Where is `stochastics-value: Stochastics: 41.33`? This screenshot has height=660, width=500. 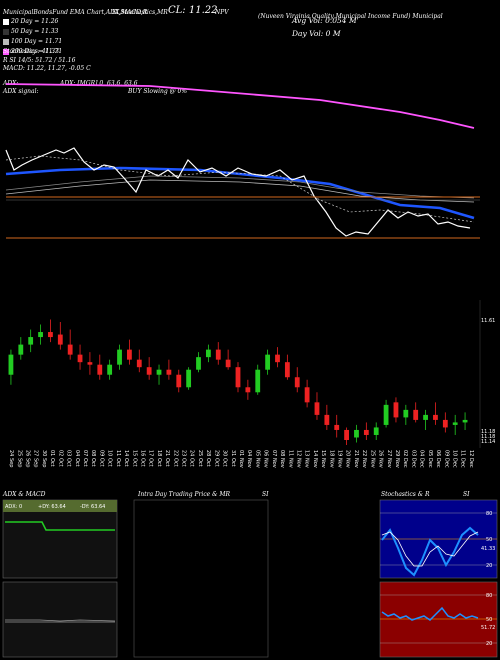
stochastics-value: Stochastics: 41.33 is located at coordinates (31, 51).